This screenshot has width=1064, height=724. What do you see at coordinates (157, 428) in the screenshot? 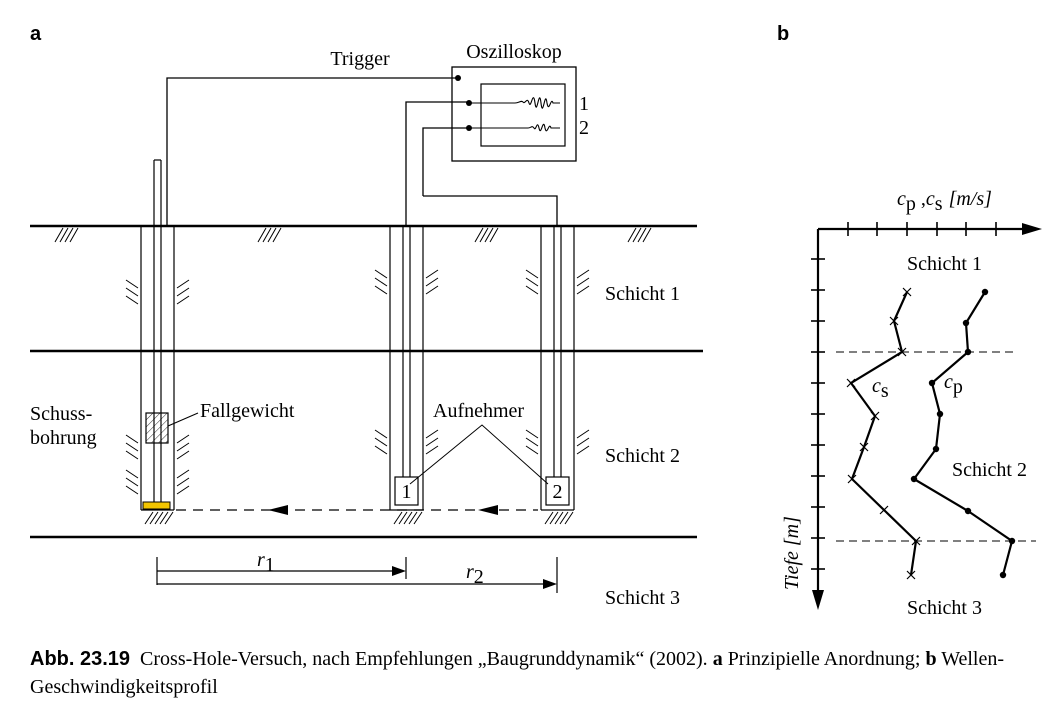
I see `drop-weight` at bounding box center [157, 428].